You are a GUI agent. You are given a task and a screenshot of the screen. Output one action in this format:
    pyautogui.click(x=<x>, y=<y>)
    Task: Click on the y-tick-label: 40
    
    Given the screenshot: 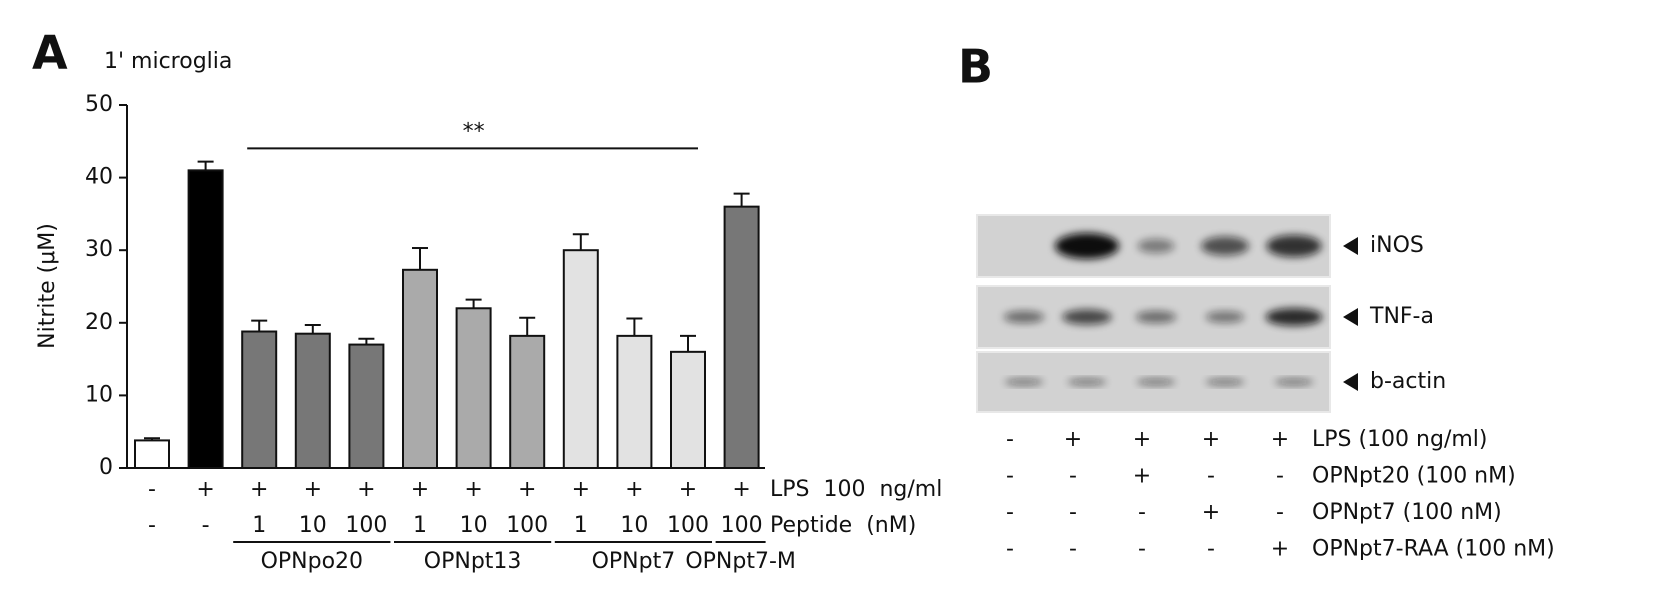 What is the action you would take?
    pyautogui.click(x=99, y=177)
    